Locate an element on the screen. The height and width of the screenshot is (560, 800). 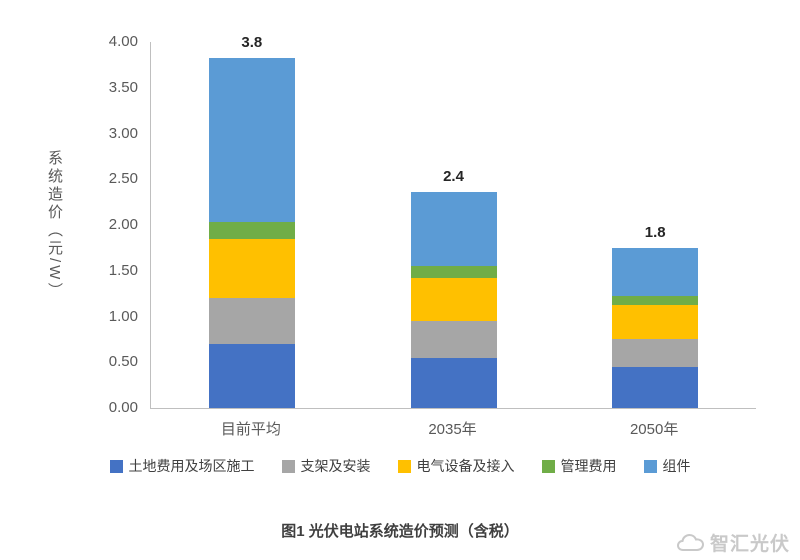
y-tick-label: 1.00 is located at coordinates (123, 316).